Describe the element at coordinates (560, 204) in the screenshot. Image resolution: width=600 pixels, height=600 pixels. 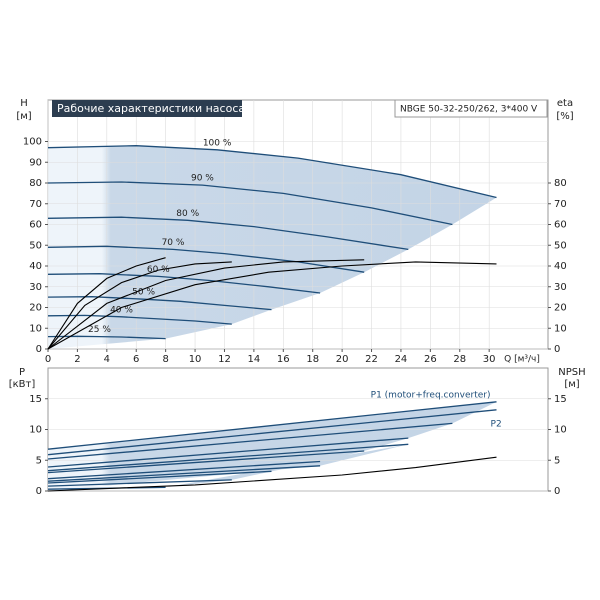
I see `y2-tick-label: 70` at that location.